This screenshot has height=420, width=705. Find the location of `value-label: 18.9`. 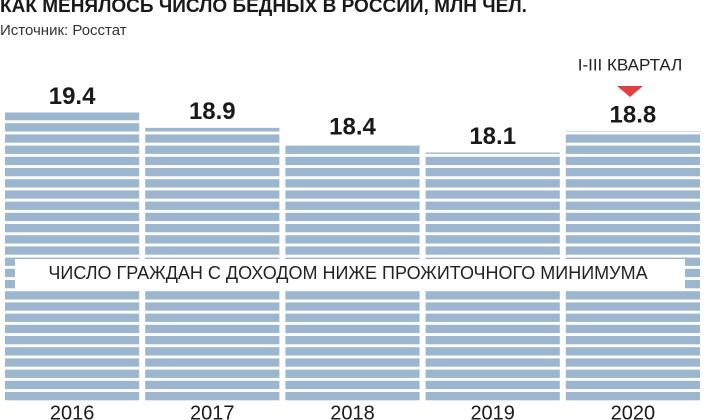

value-label: 18.9 is located at coordinates (212, 111).